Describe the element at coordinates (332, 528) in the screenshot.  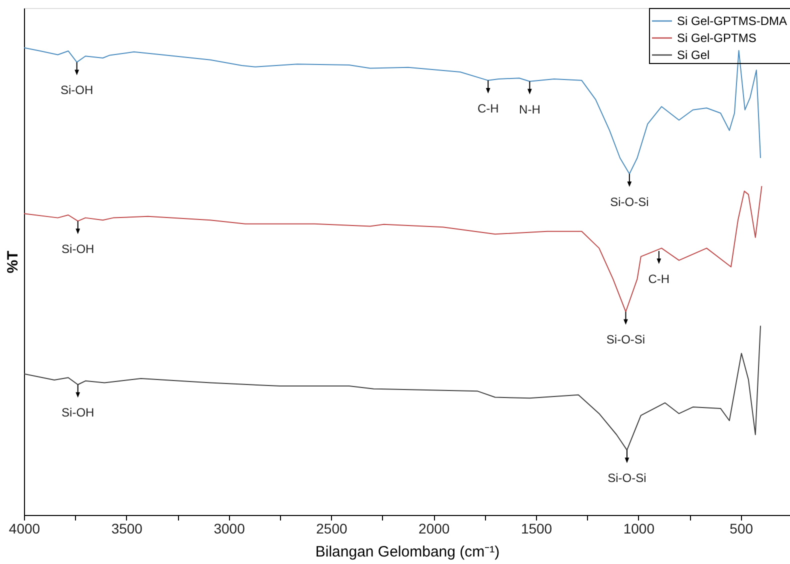
I see `x-tick-label: 2500` at that location.